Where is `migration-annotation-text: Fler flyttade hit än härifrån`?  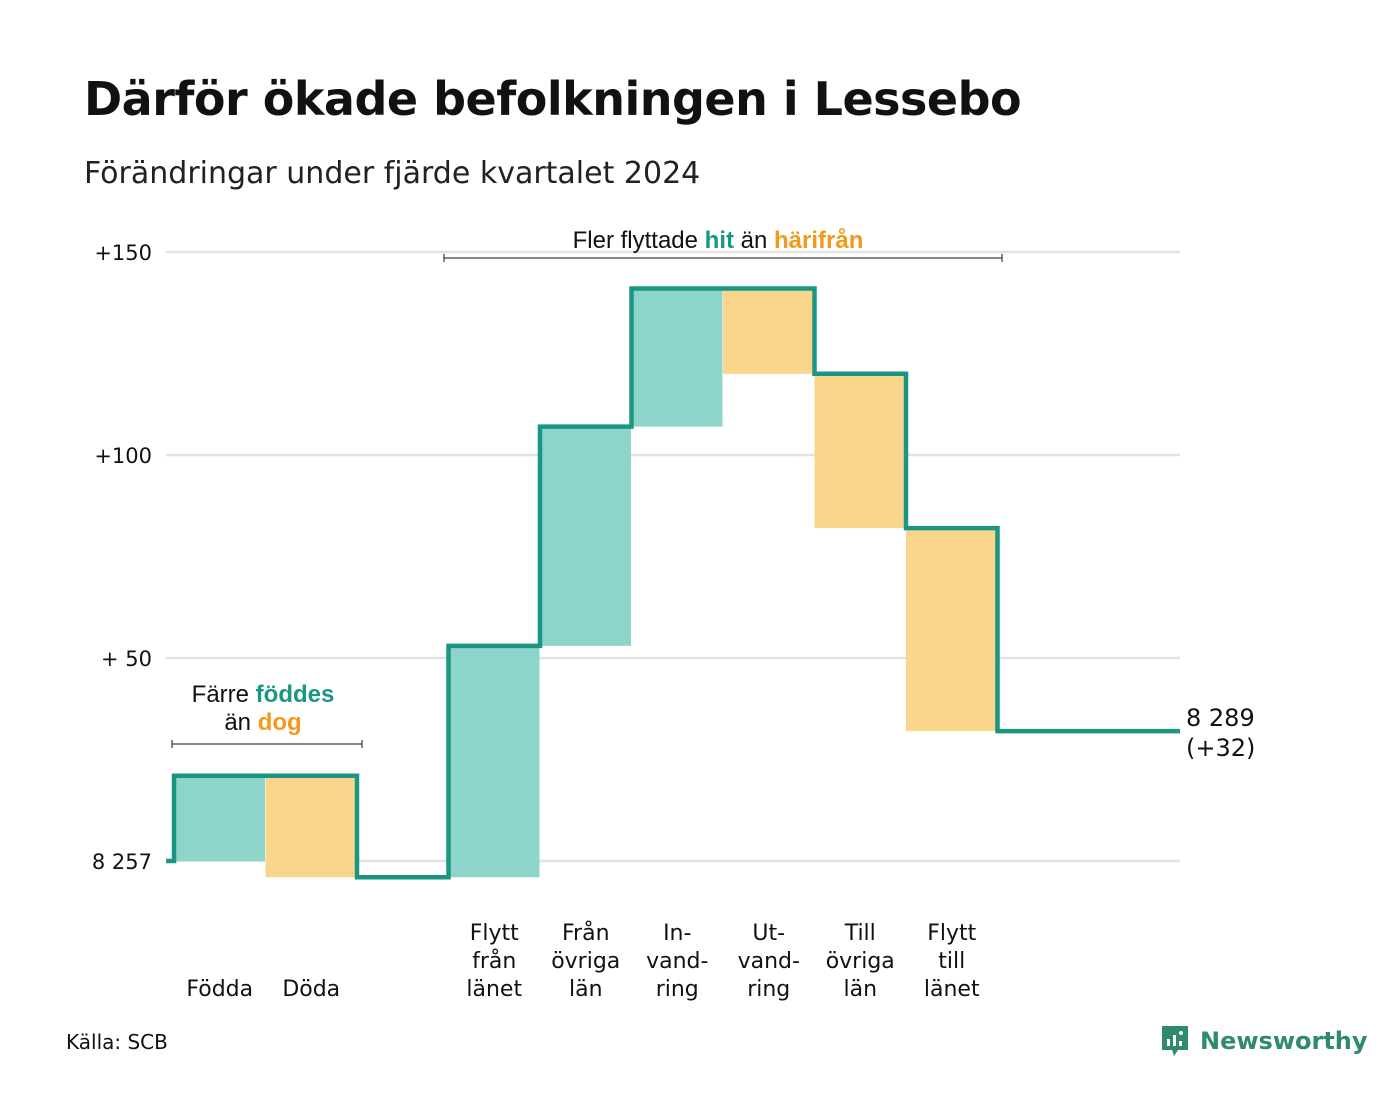
migration-annotation-text: Fler flyttade hit än härifrån is located at coordinates (718, 240).